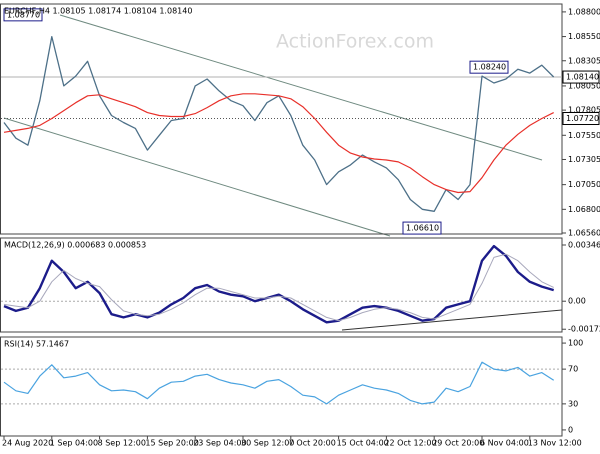  I want to click on annotation: 1.08770, so click(23, 14).